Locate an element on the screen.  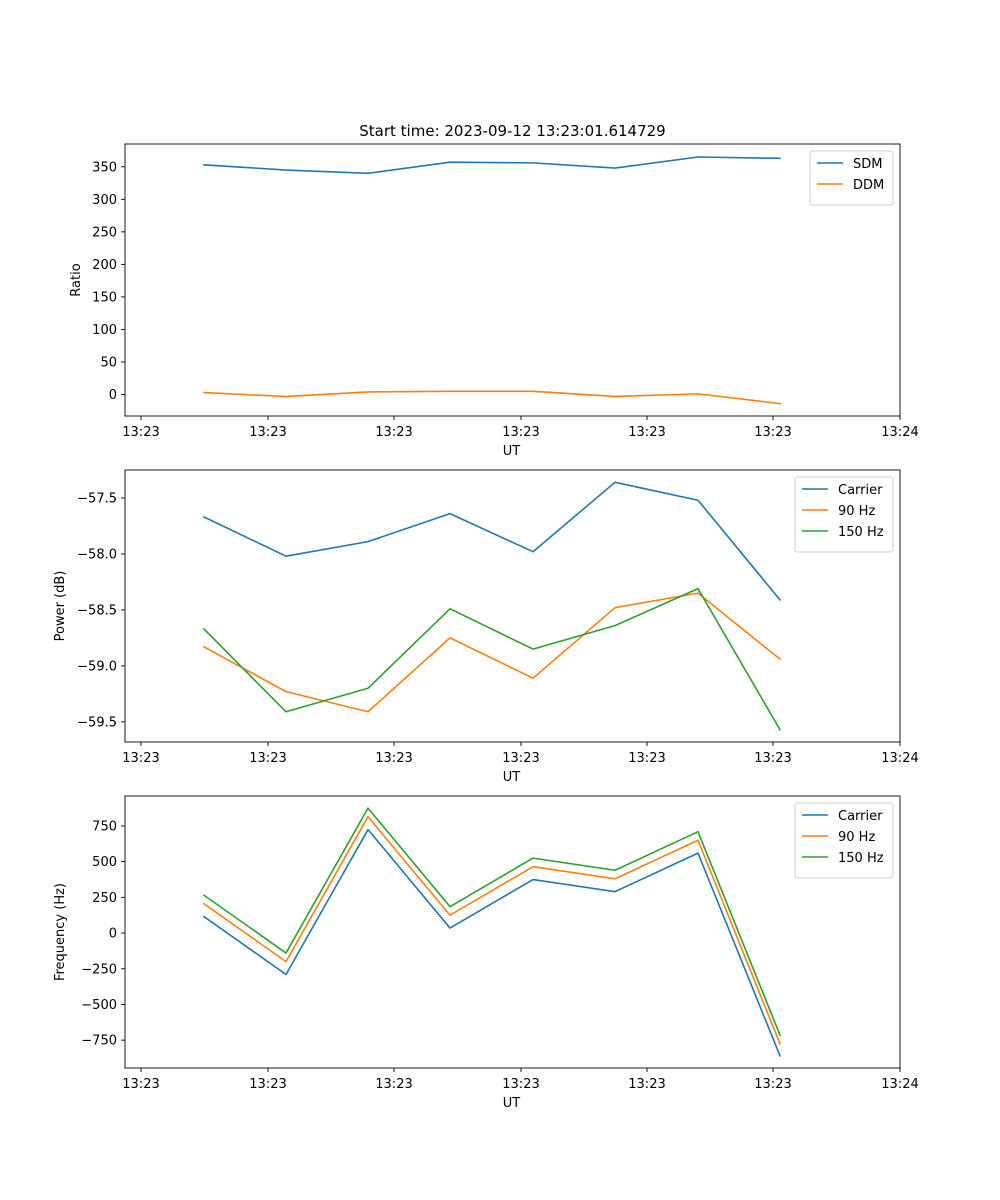
y-tick-label: 200 is located at coordinates (104, 265).